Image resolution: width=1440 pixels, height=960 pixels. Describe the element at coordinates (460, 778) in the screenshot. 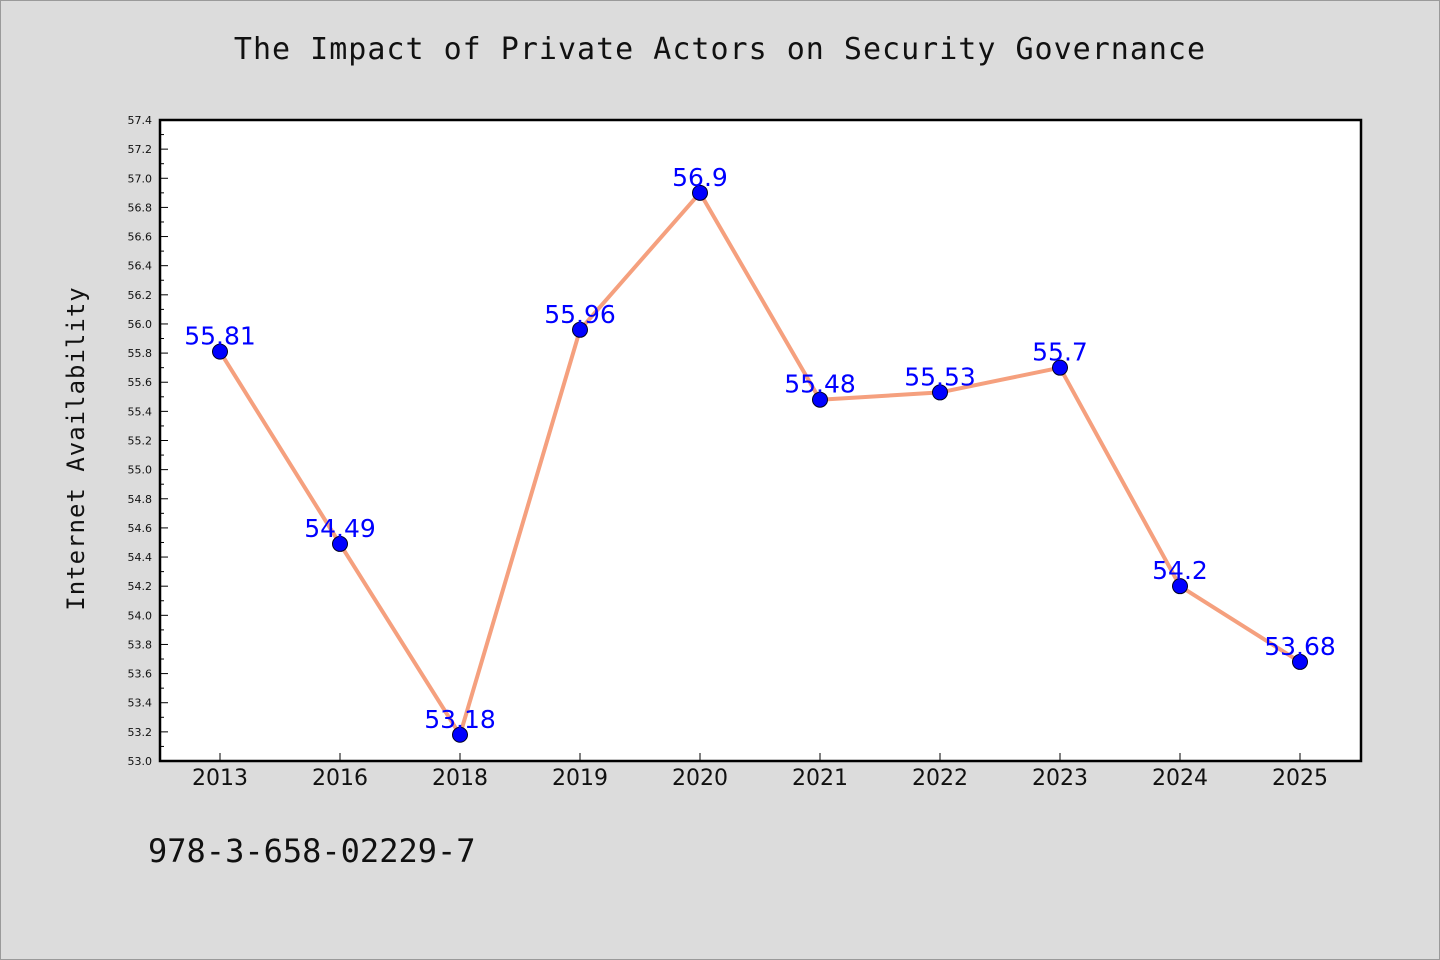

I see `x-tick-label: 2018` at that location.